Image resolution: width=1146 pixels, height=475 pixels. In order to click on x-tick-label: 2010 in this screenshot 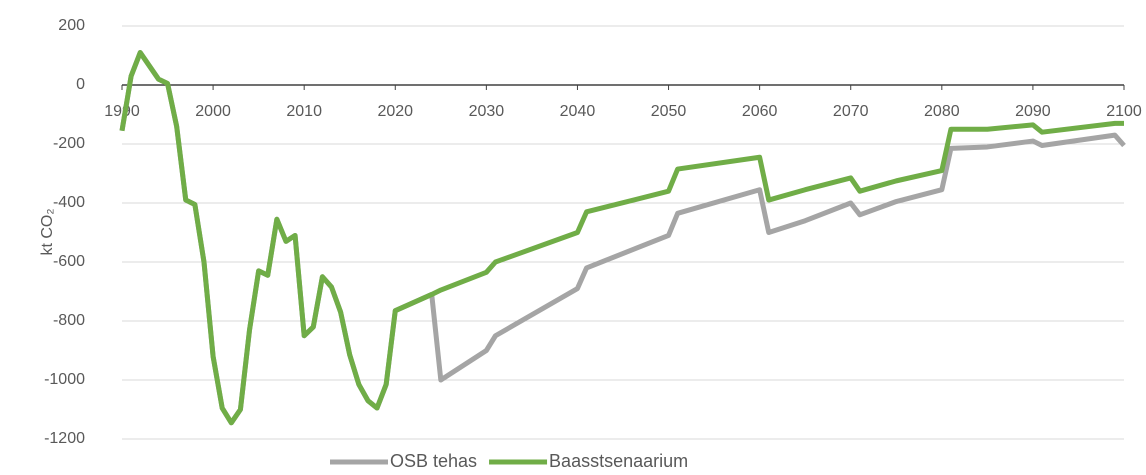, I will do `click(304, 111)`.